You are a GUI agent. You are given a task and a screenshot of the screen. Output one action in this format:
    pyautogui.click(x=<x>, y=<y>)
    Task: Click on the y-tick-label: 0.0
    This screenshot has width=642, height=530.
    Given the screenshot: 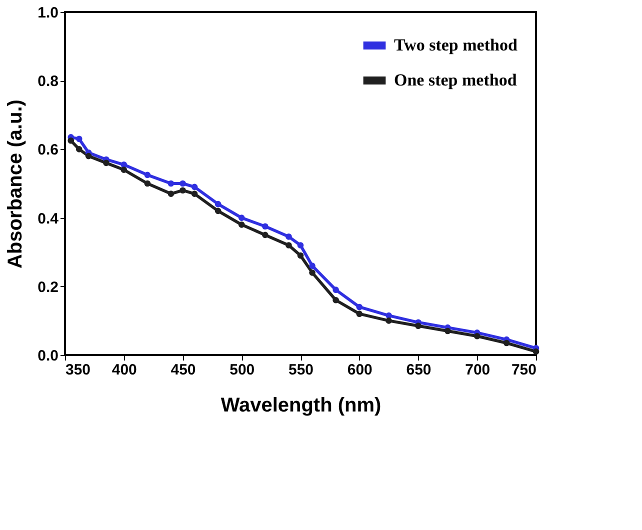 What is the action you would take?
    pyautogui.click(x=48, y=356)
    